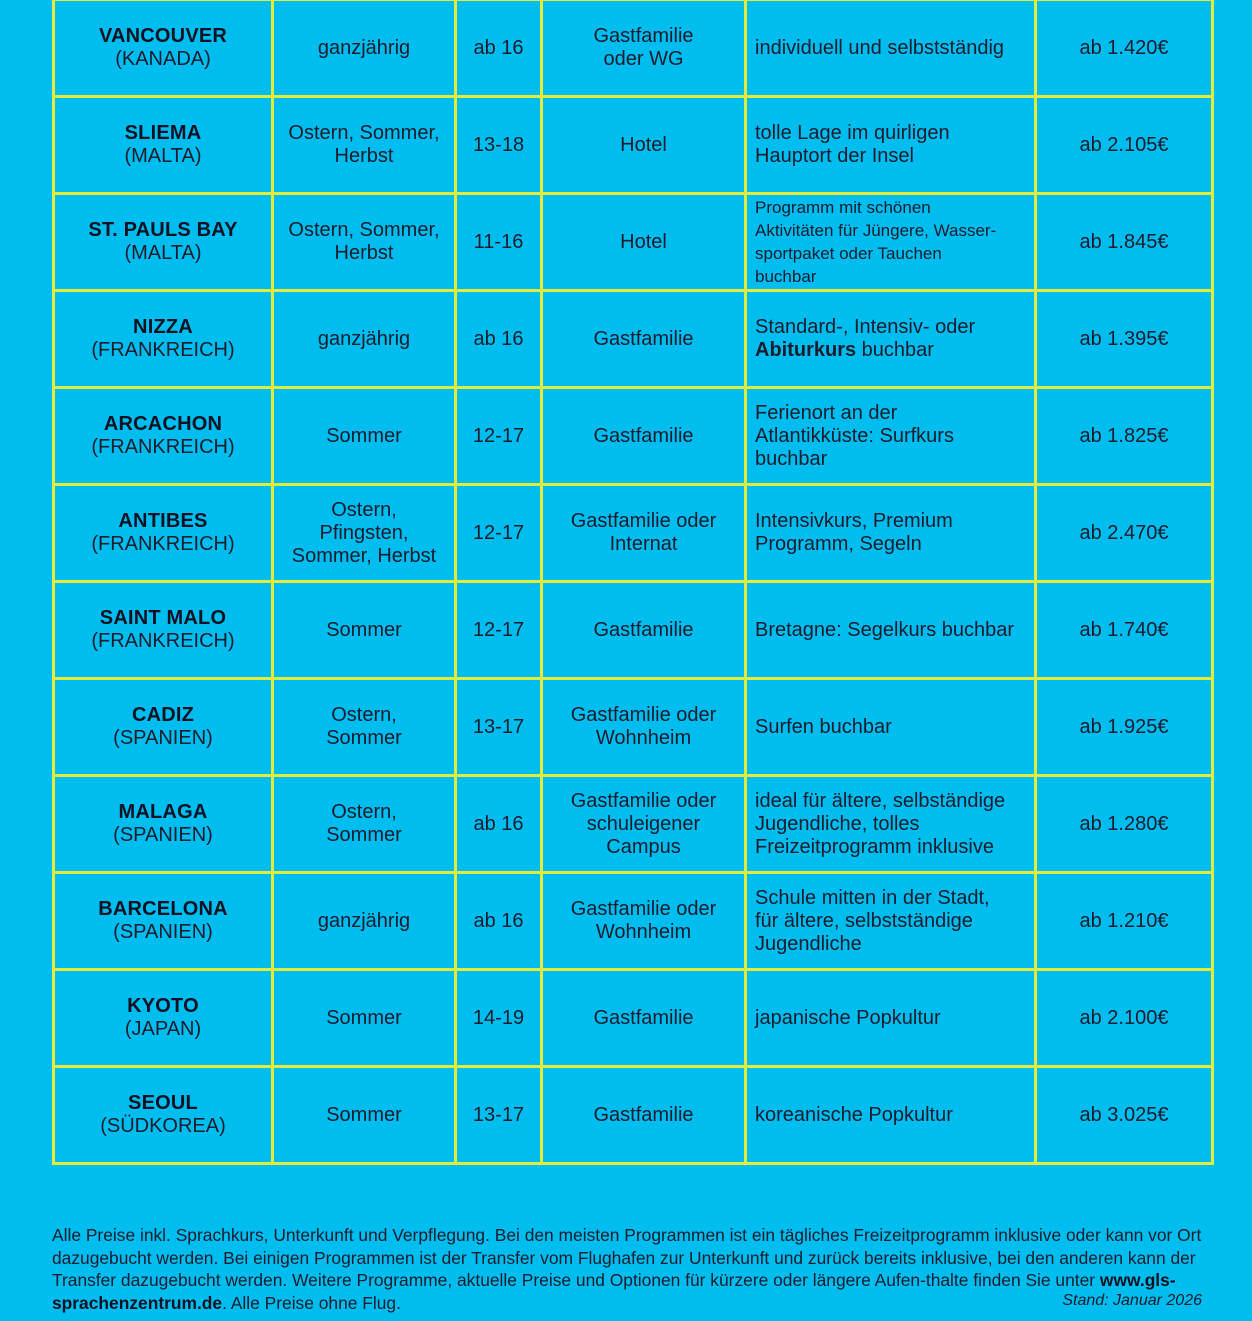 Image resolution: width=1252 pixels, height=1321 pixels. Describe the element at coordinates (163, 1006) in the screenshot. I see `city-name: KYOTO` at that location.